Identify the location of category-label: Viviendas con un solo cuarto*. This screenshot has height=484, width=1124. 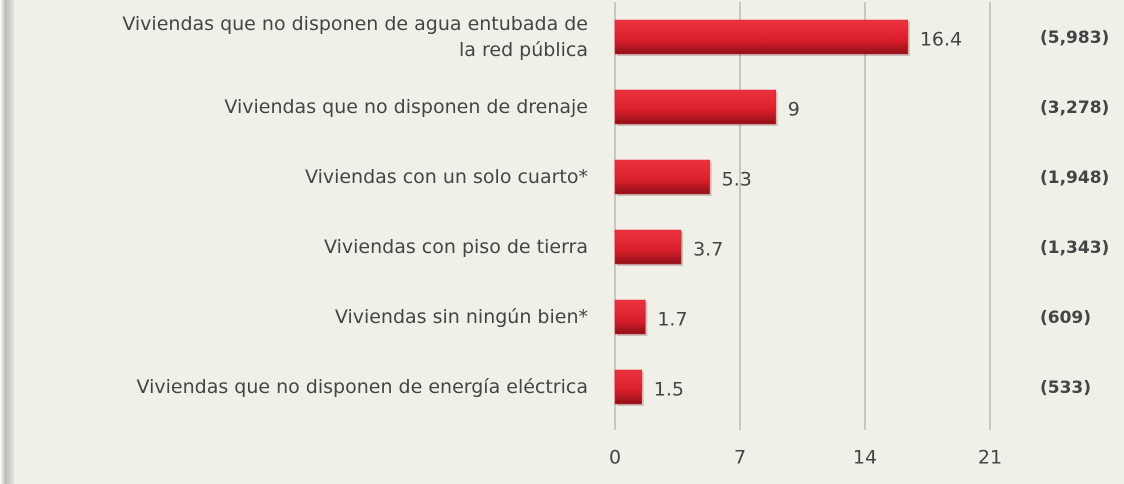
(446, 177).